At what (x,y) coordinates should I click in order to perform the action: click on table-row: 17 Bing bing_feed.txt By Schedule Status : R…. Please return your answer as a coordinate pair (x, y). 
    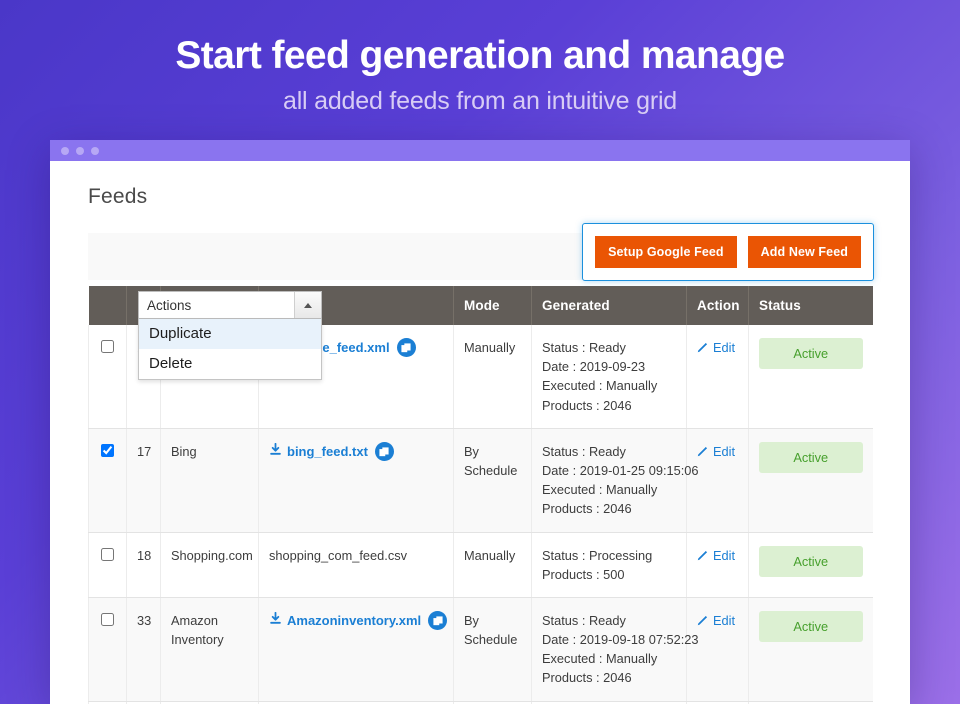
    Looking at the image, I should click on (480, 480).